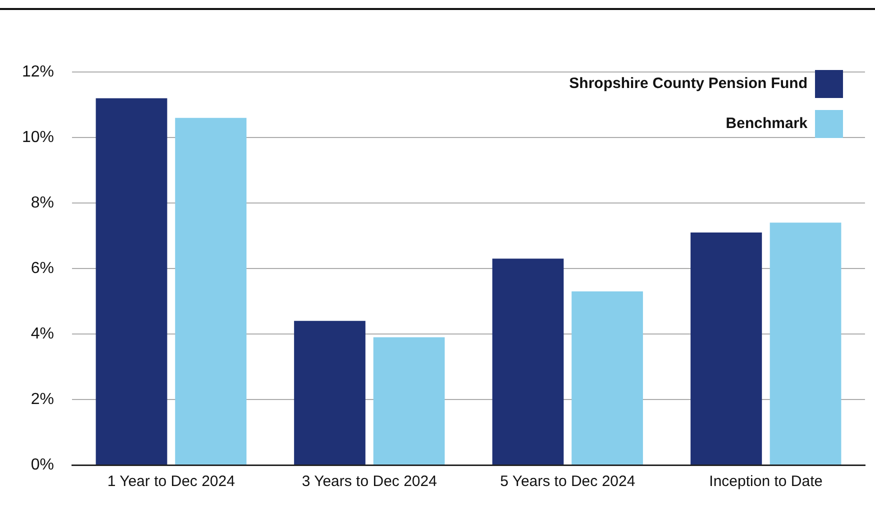  Describe the element at coordinates (568, 481) in the screenshot. I see `x-tick-label: 5 Years to Dec 2024` at that location.